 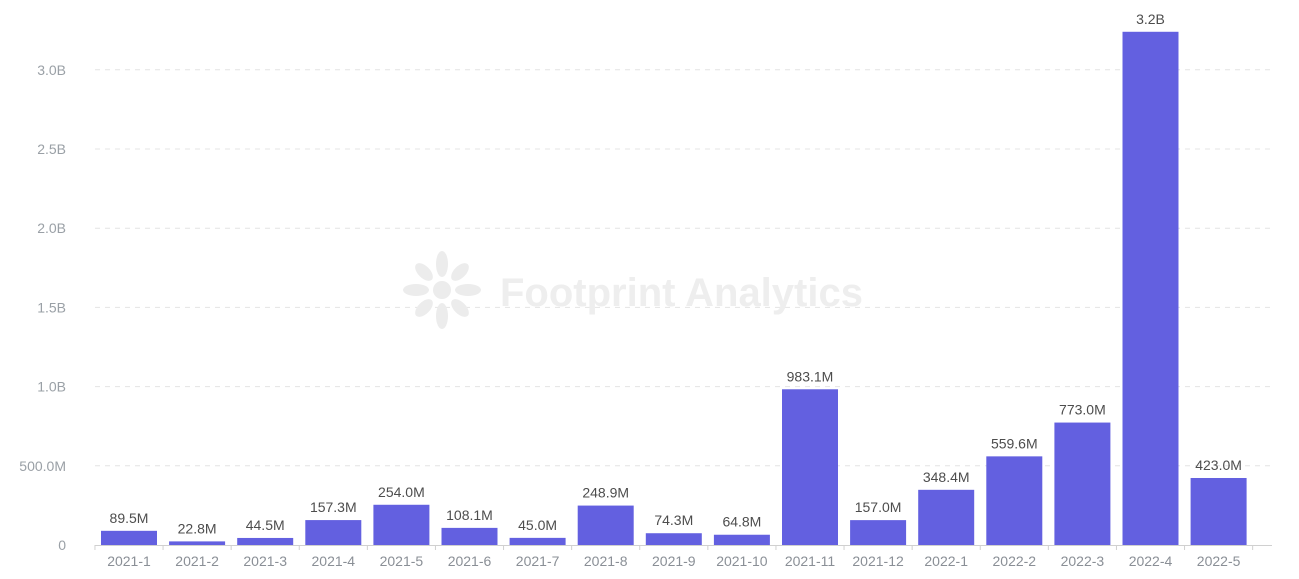 What do you see at coordinates (946, 477) in the screenshot?
I see `data-label: 348.4M` at bounding box center [946, 477].